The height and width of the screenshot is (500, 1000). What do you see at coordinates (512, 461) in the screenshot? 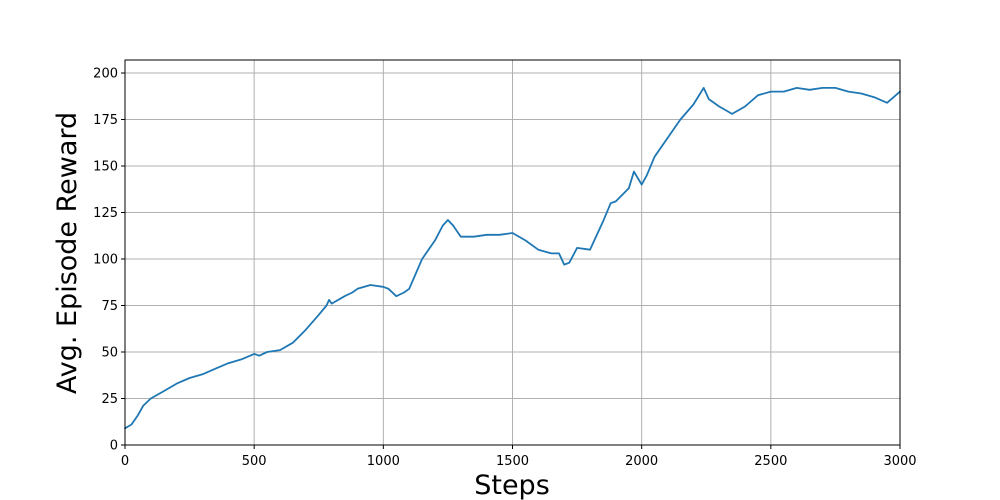
I see `x-tick-label: 1500` at bounding box center [512, 461].